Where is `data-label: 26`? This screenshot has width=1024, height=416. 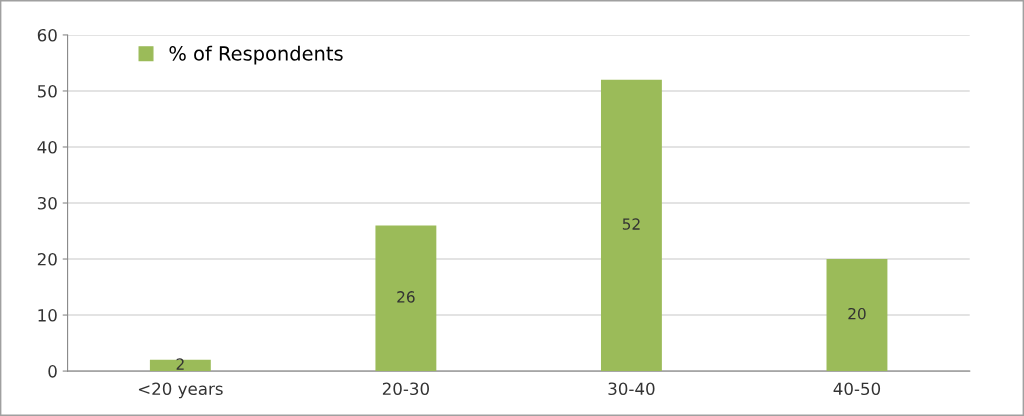
data-label: 26 is located at coordinates (406, 297).